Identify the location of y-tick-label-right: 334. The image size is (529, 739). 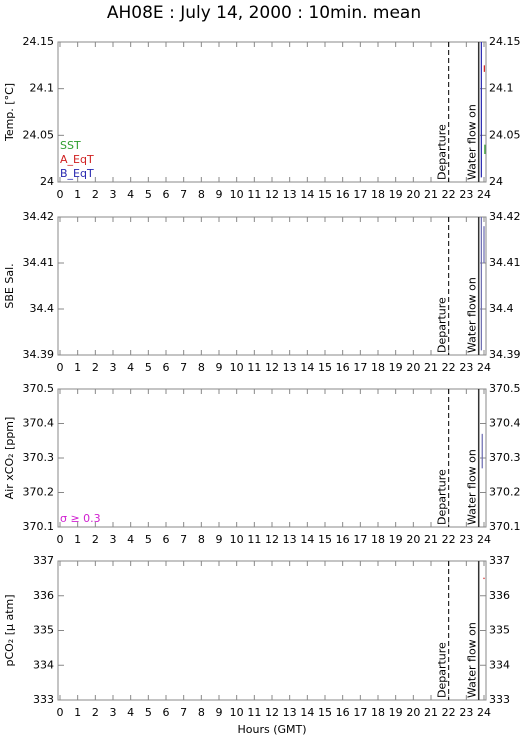
(499, 664).